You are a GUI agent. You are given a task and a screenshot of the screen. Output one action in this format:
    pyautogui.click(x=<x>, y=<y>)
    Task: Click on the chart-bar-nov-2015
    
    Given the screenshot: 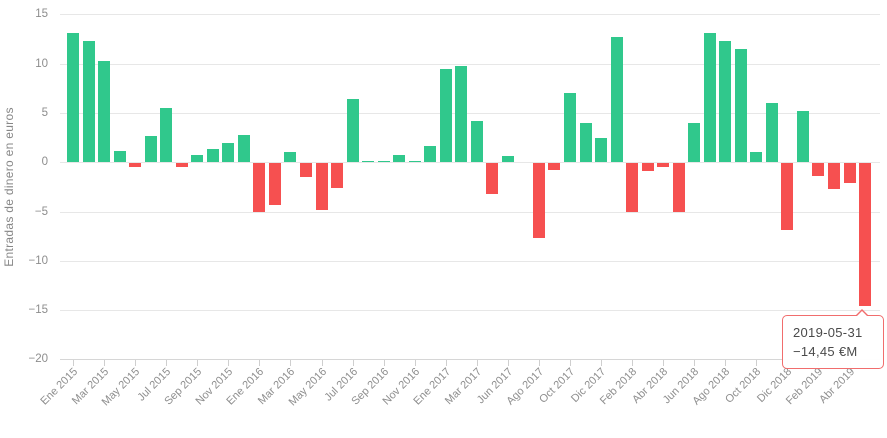 What is the action you would take?
    pyautogui.click(x=228, y=152)
    